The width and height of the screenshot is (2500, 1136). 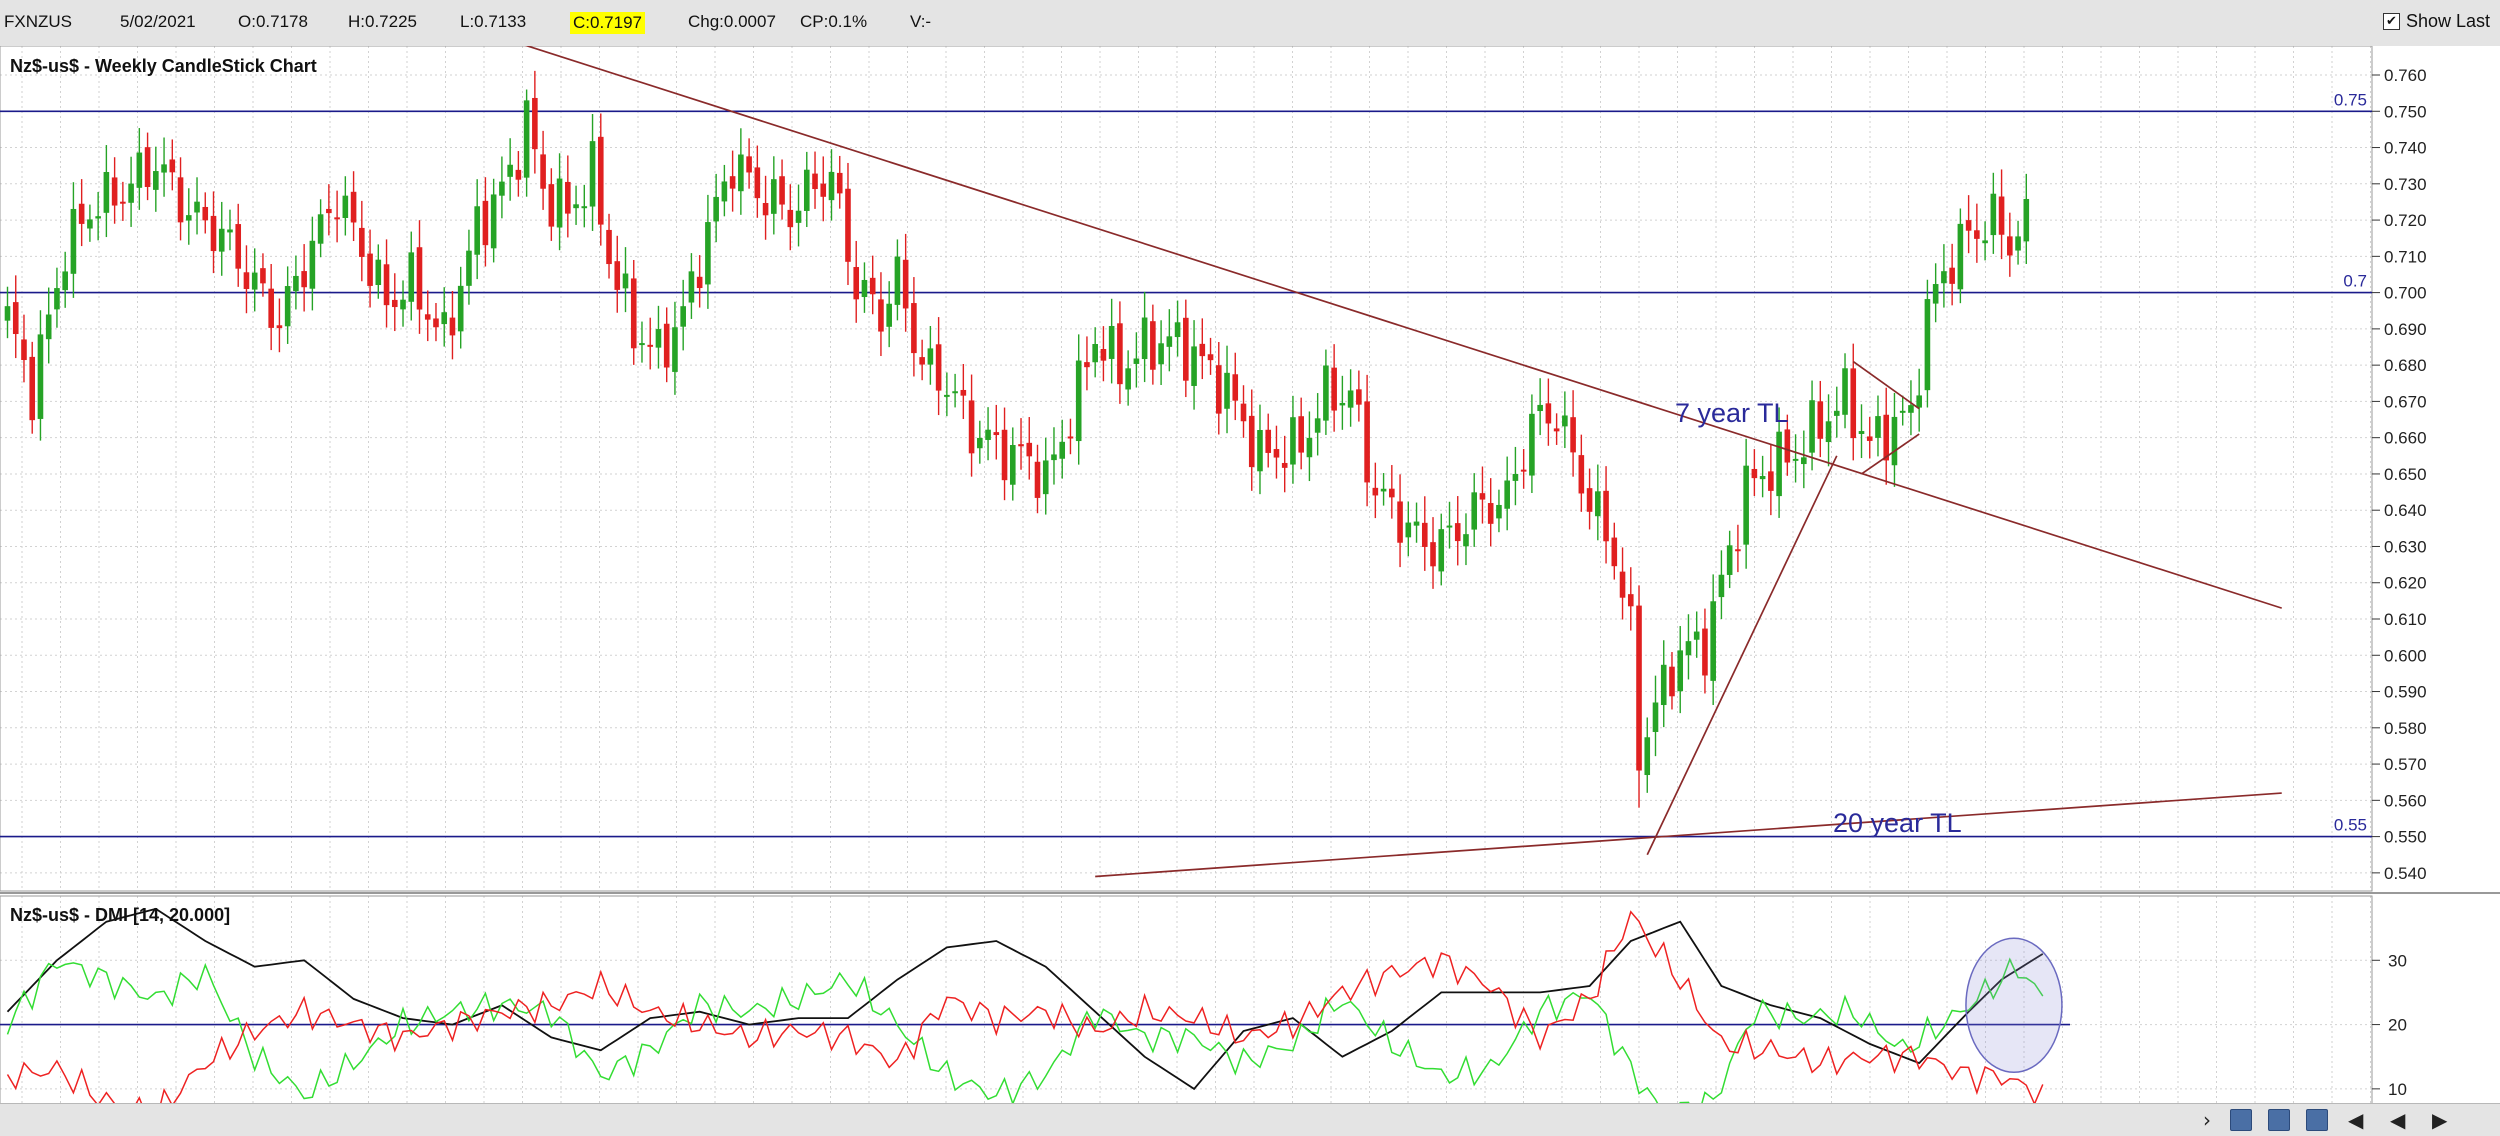 I want to click on zoom-out-icon, so click(x=2279, y=1120).